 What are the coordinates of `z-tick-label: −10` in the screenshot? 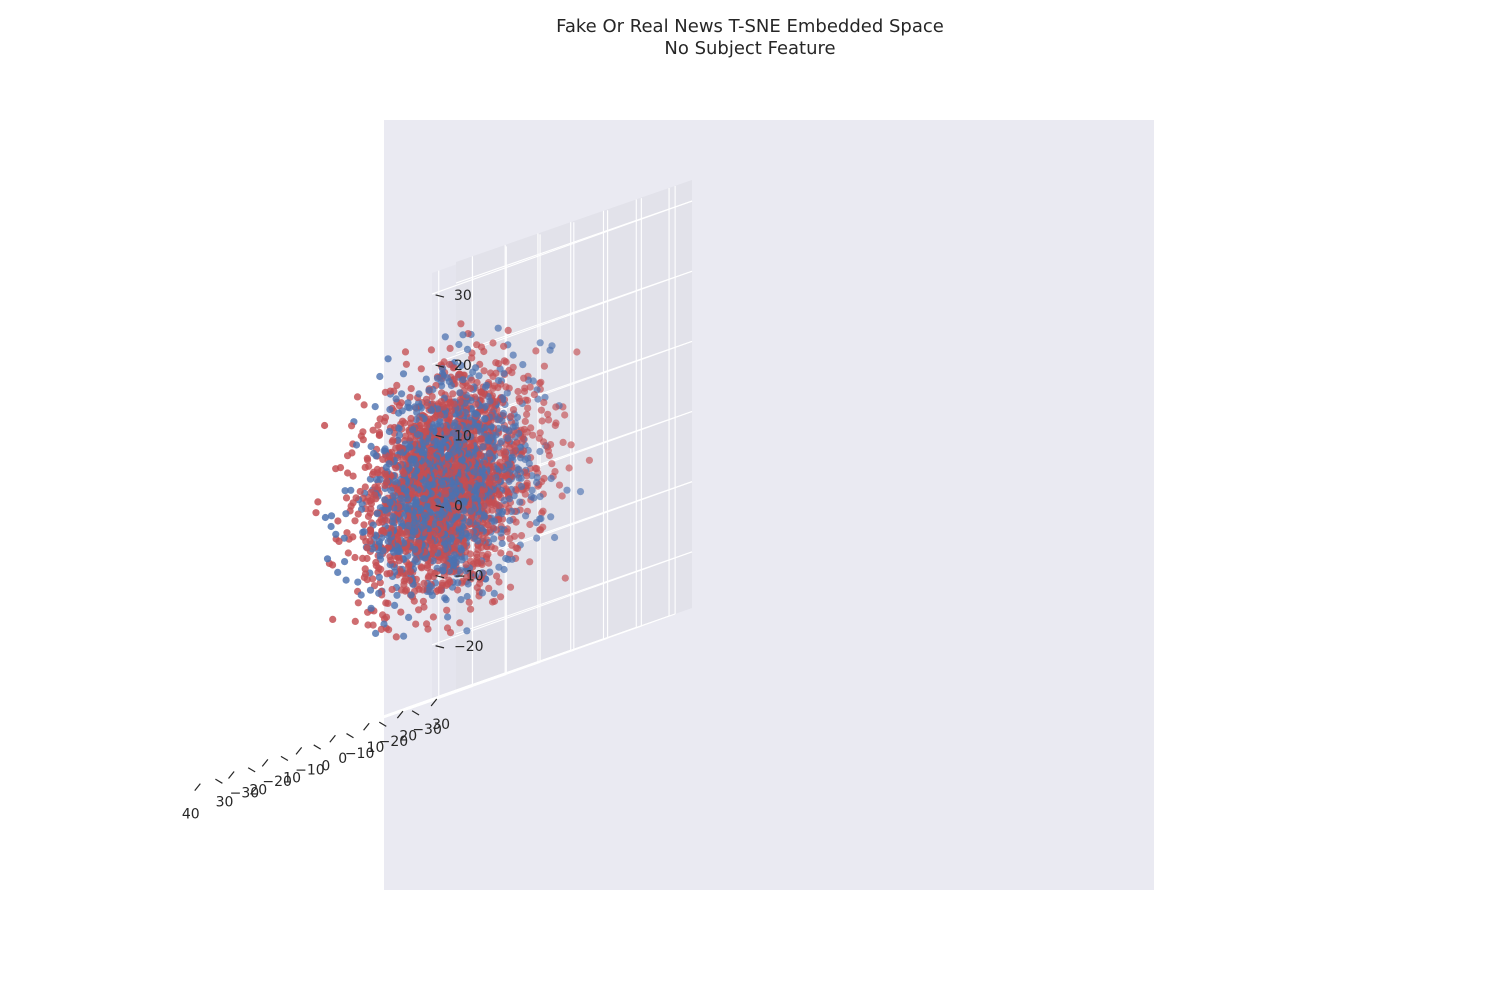 It's located at (469, 577).